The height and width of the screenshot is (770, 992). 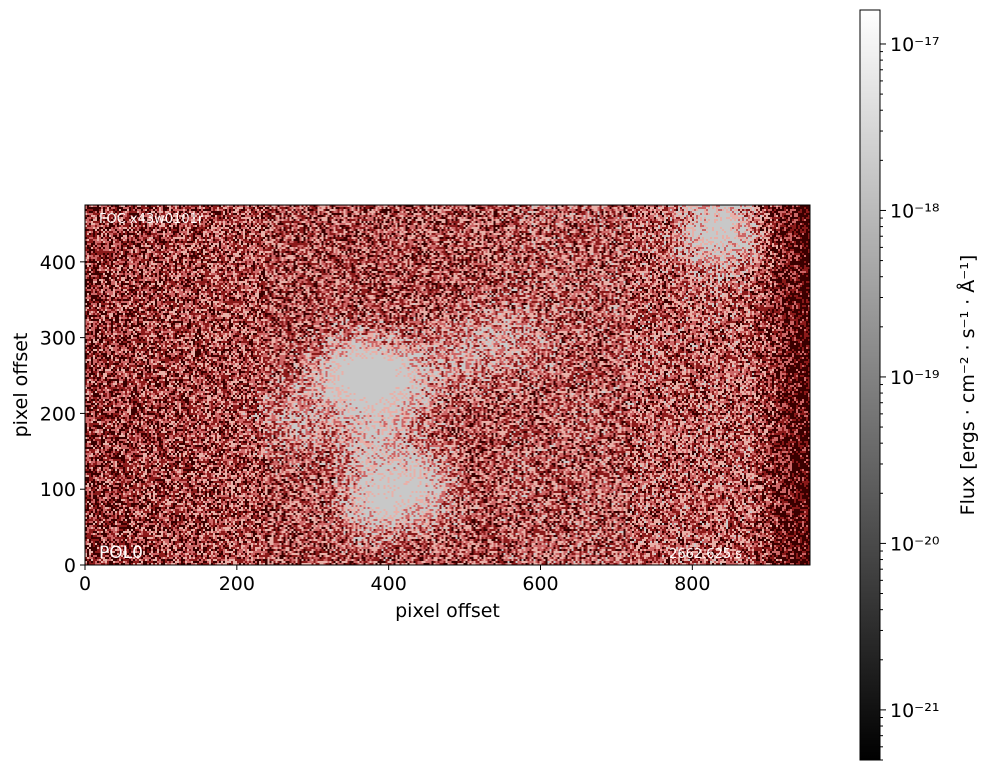 I want to click on y-tick-label: 400, so click(x=58, y=263).